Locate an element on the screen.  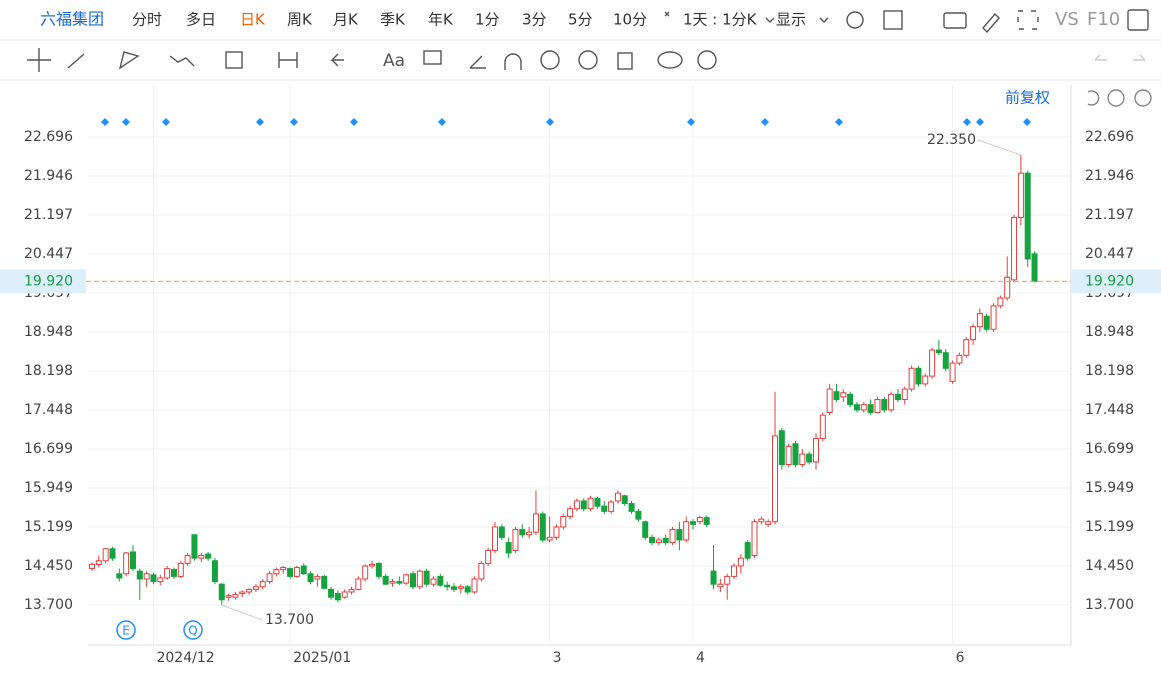
move-tool is located at coordinates (39, 60).